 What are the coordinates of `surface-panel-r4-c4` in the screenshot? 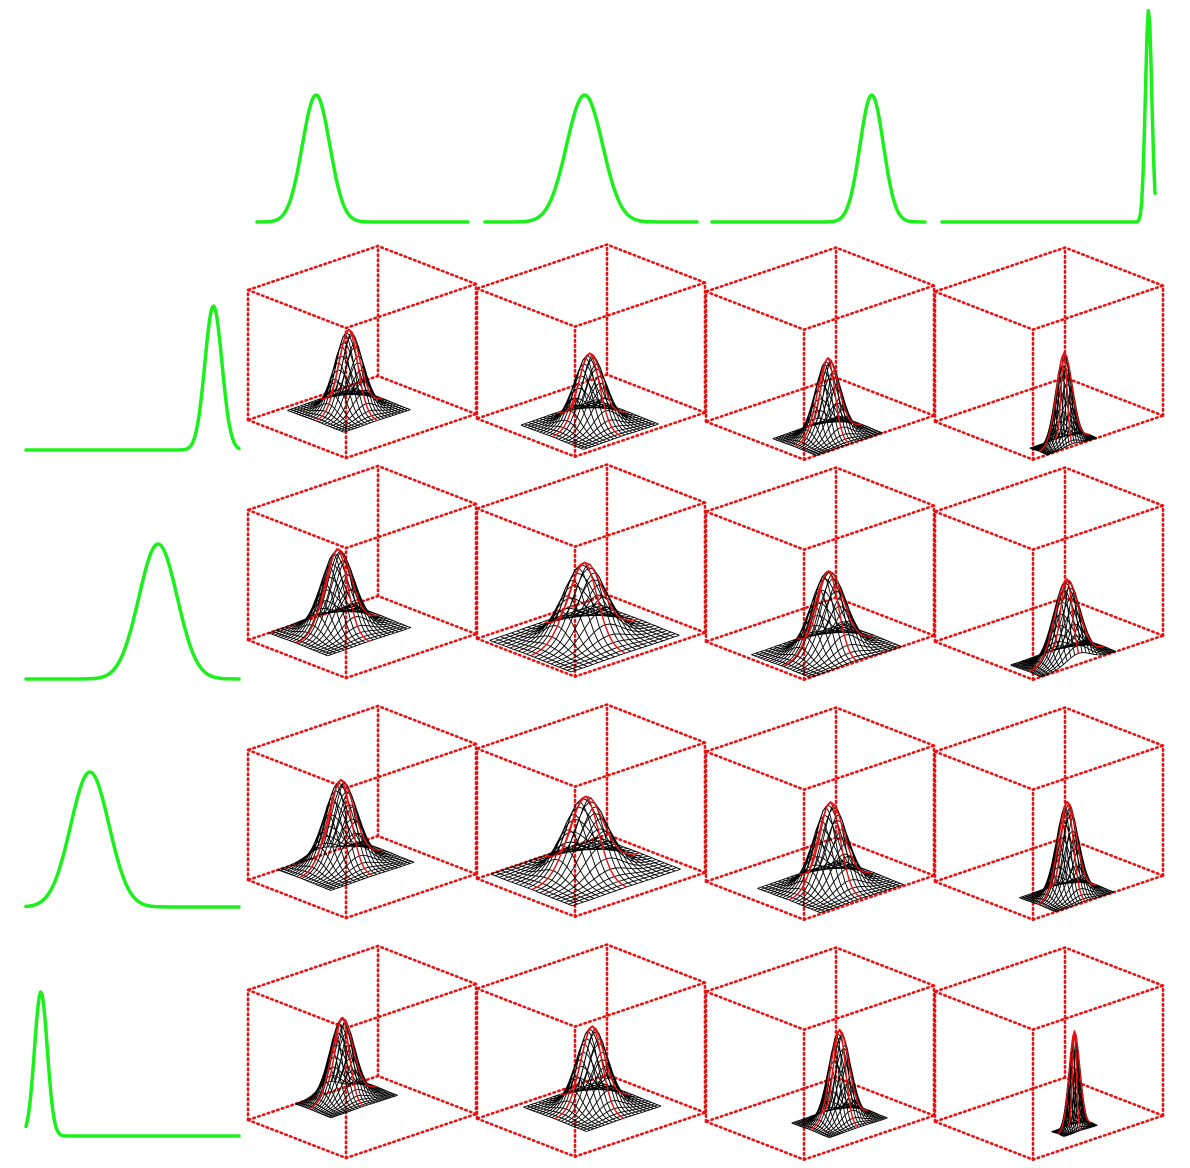 It's located at (1049, 1053).